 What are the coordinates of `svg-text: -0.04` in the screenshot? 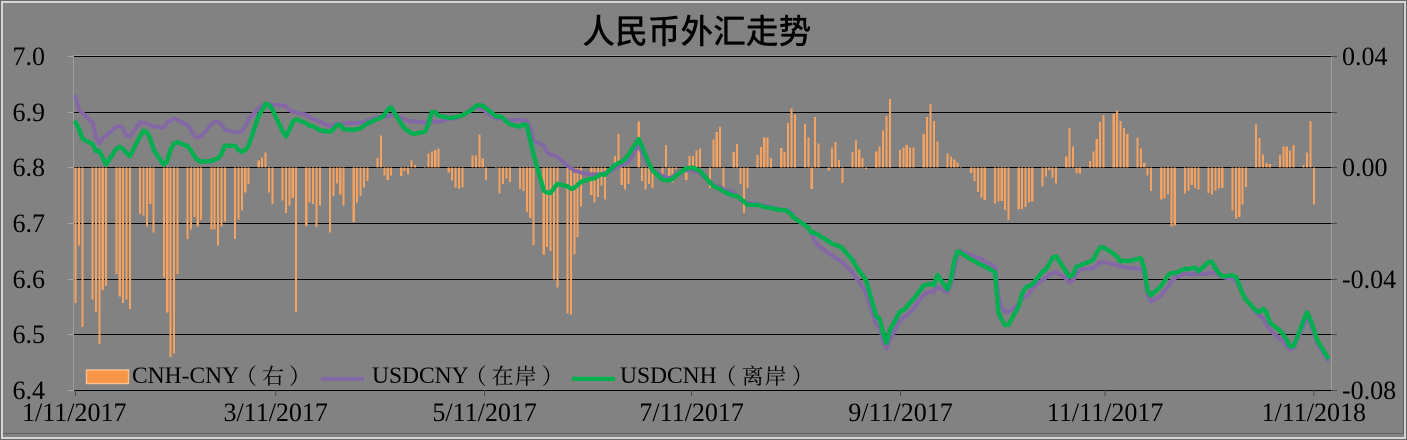 It's located at (1369, 279).